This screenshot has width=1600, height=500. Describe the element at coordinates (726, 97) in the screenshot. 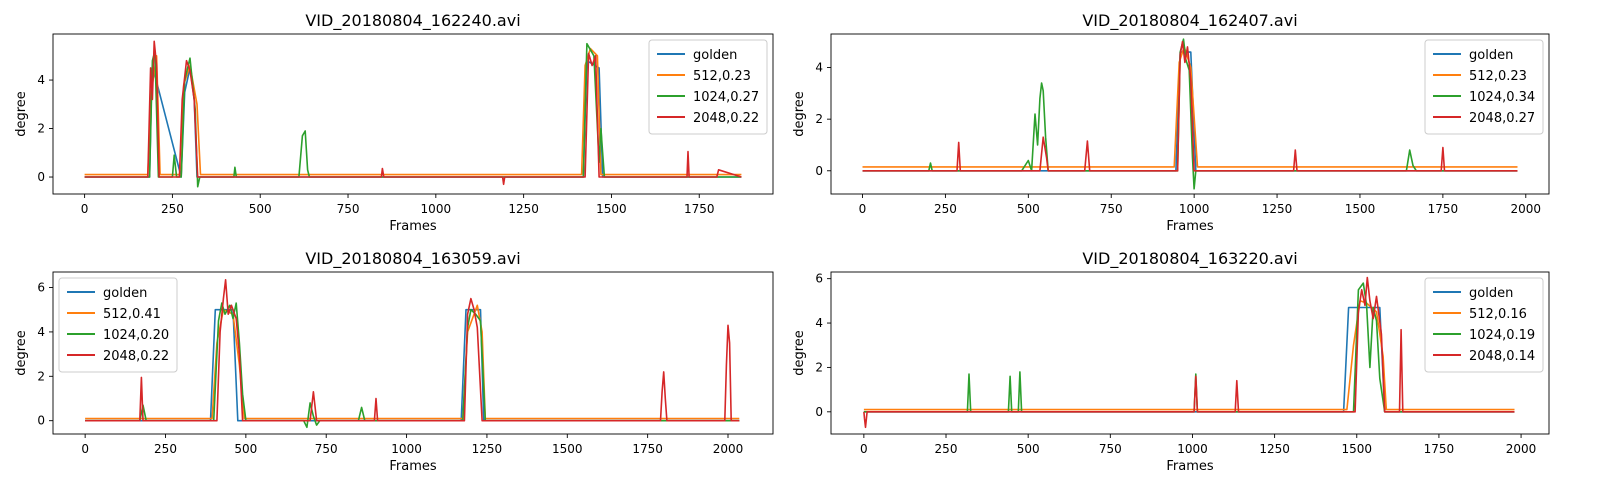

I see `legend-label: 1024,0.27` at that location.